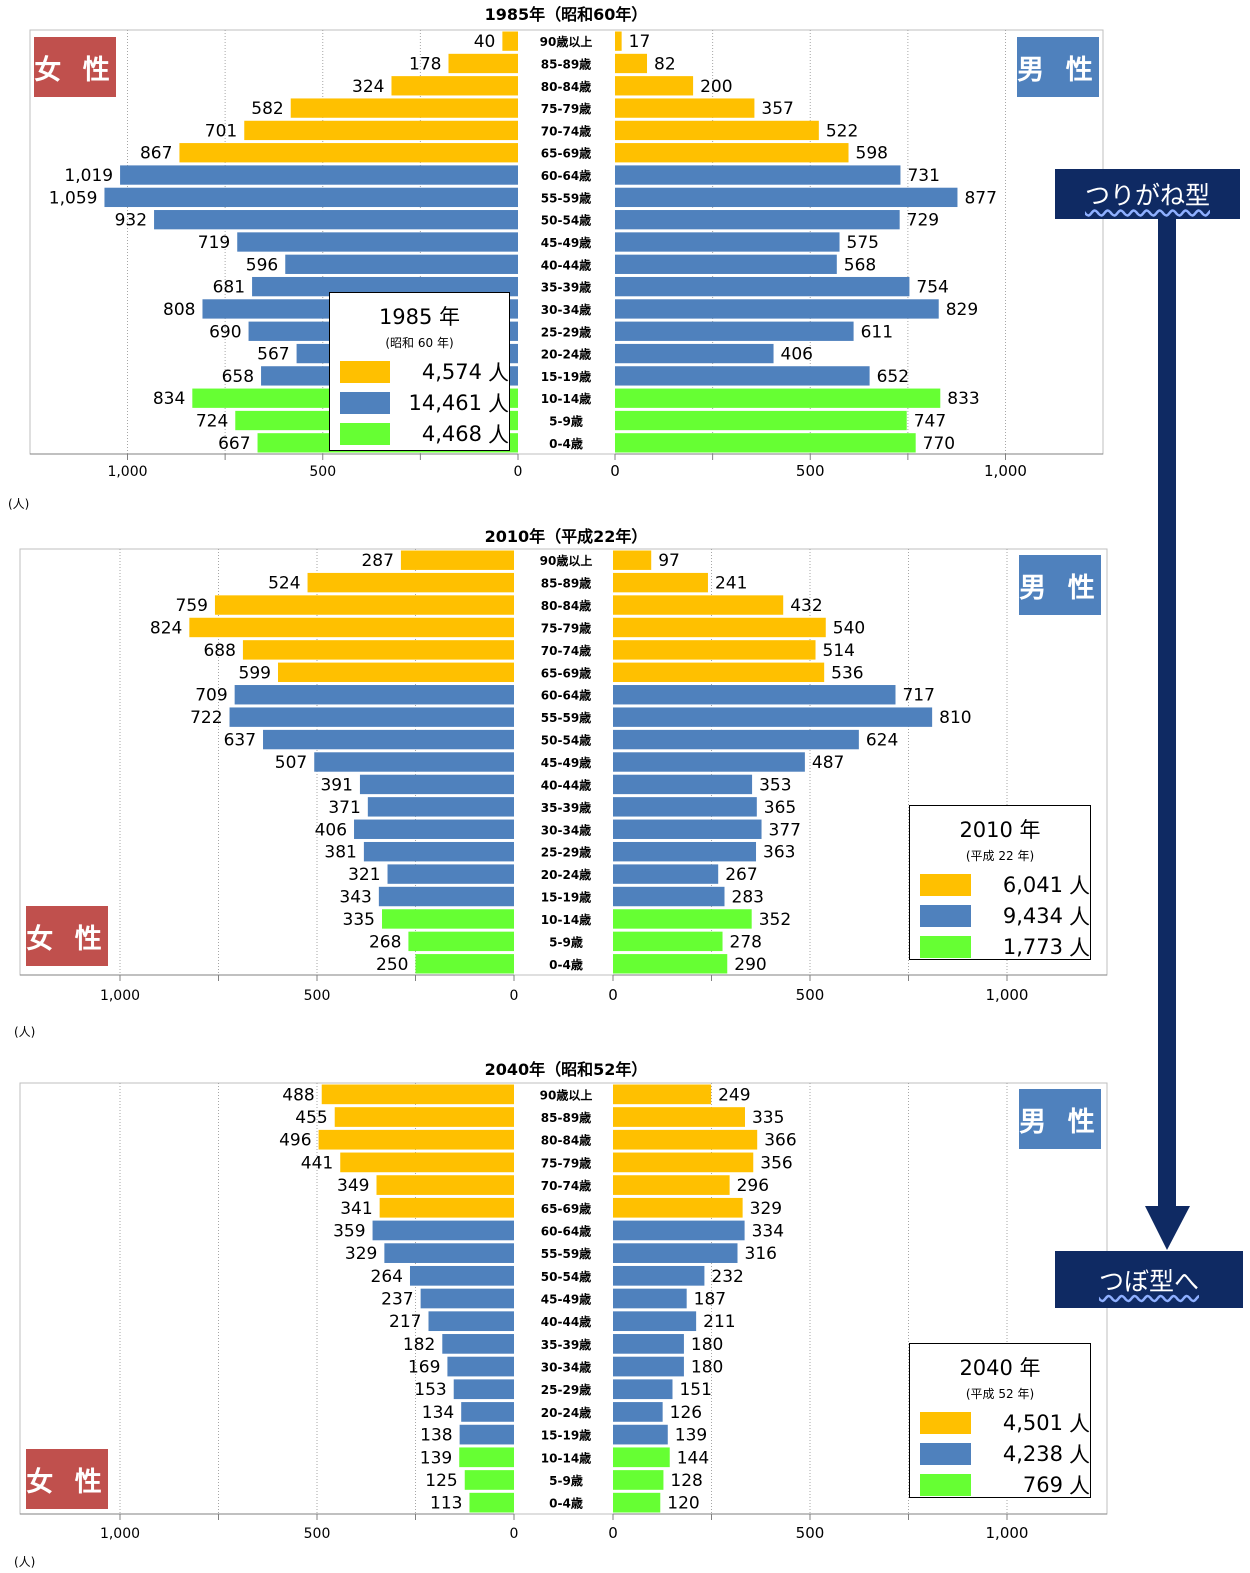 This screenshot has width=1250, height=1573. I want to click on data-label-female: 1,019, so click(88, 176).